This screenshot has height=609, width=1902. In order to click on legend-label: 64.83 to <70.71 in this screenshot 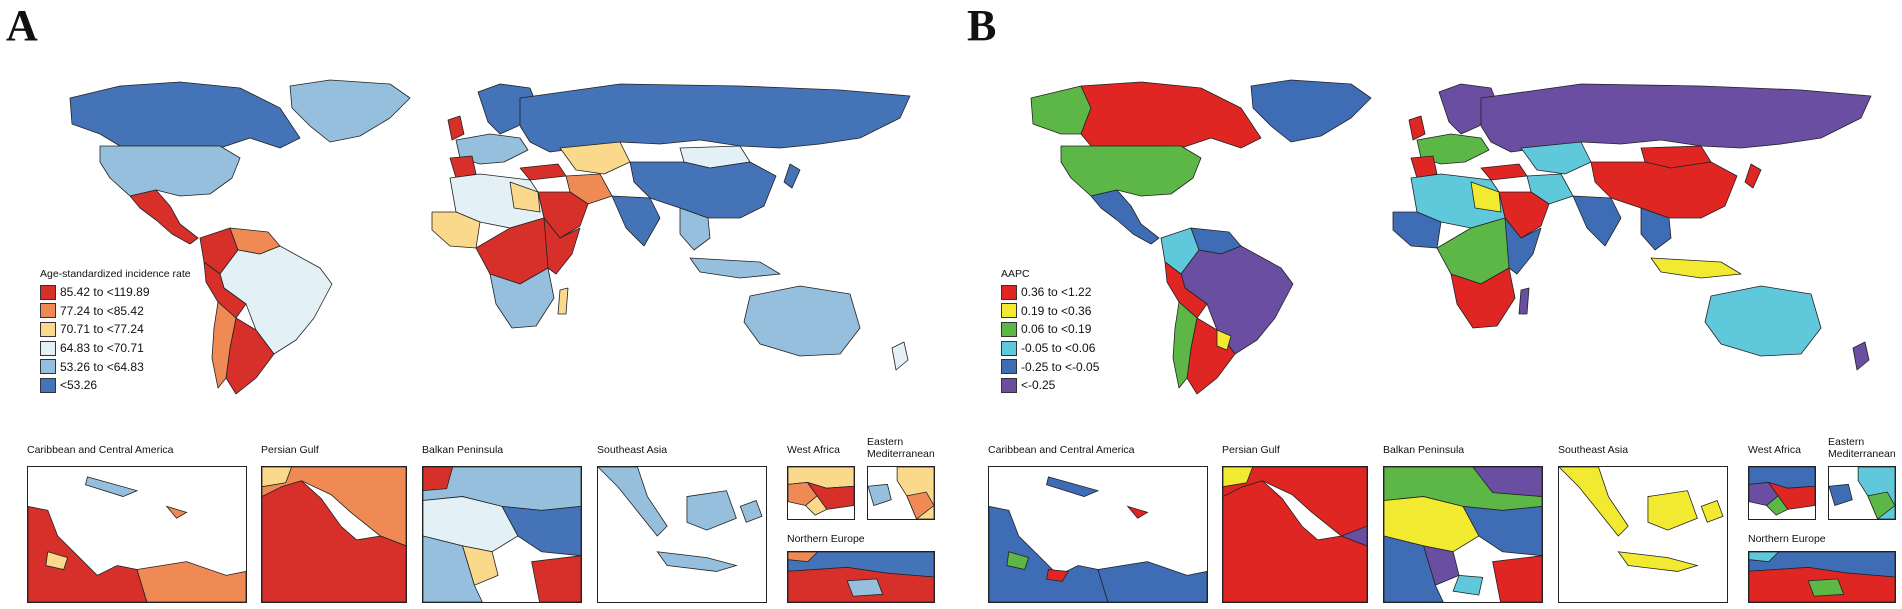, I will do `click(102, 348)`.